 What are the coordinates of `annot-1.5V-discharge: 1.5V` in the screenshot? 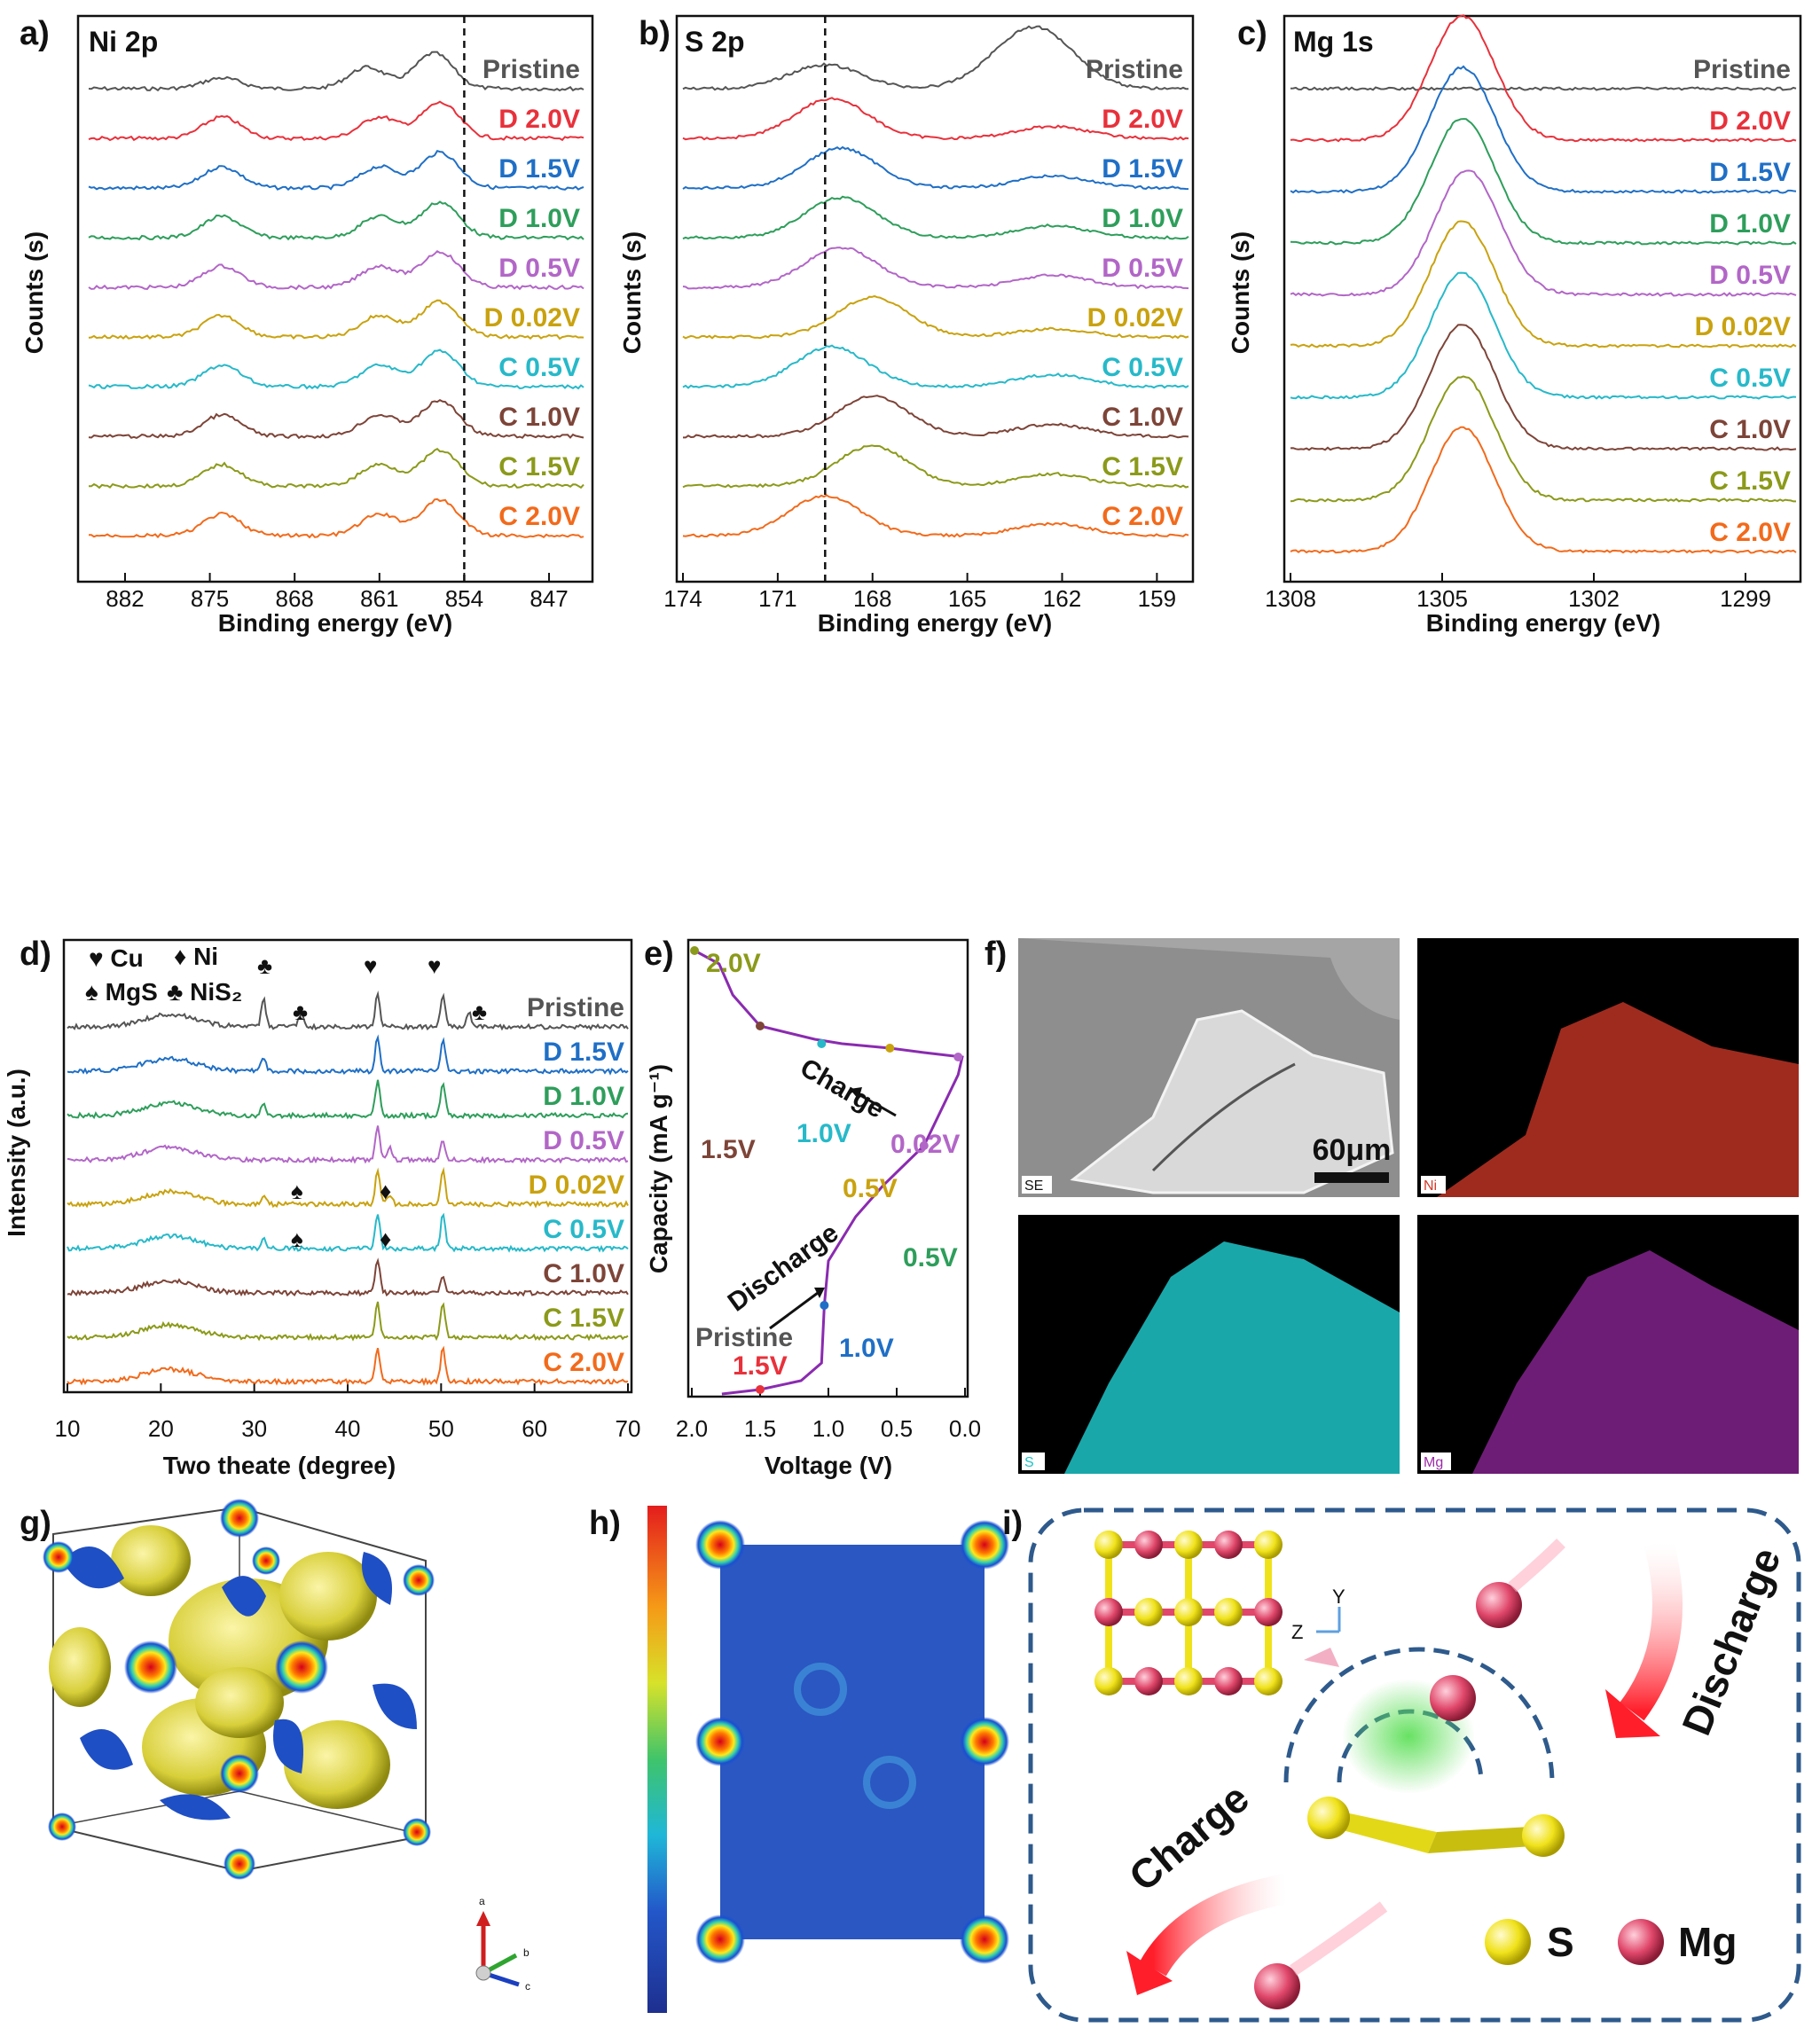 It's located at (760, 1366).